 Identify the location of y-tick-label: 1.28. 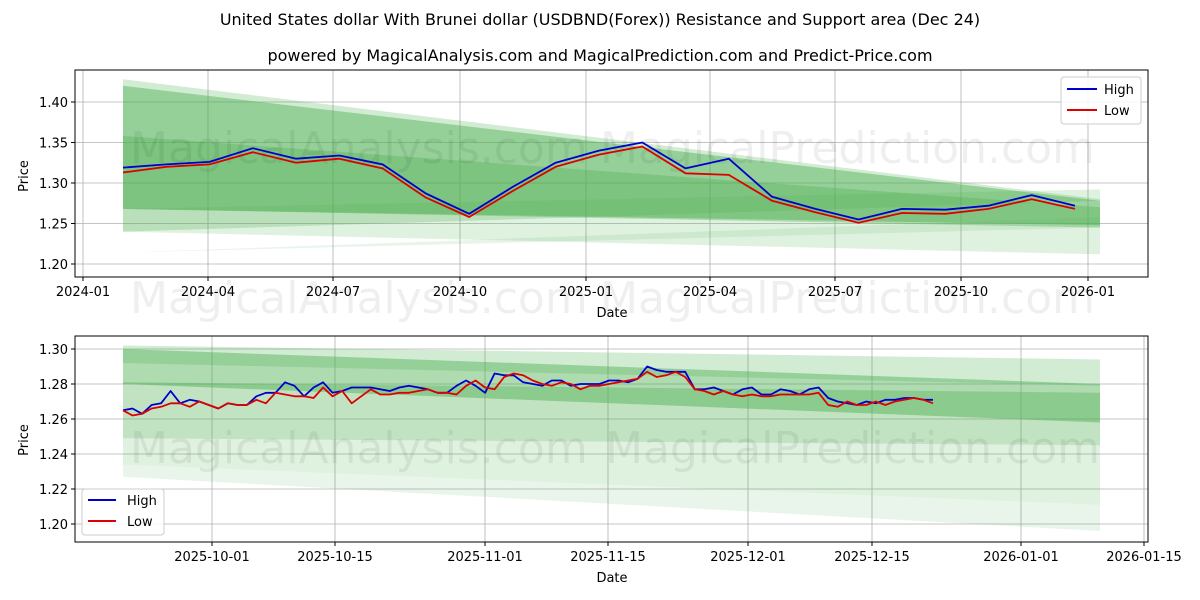
(53, 385).